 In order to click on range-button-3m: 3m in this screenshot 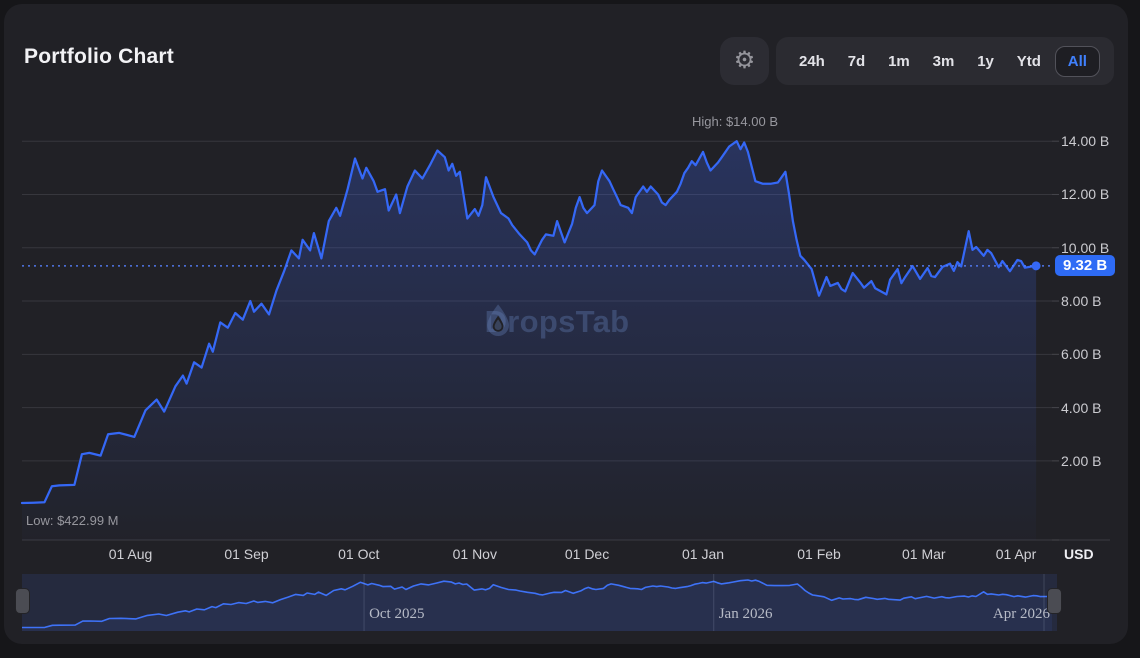, I will do `click(944, 61)`.